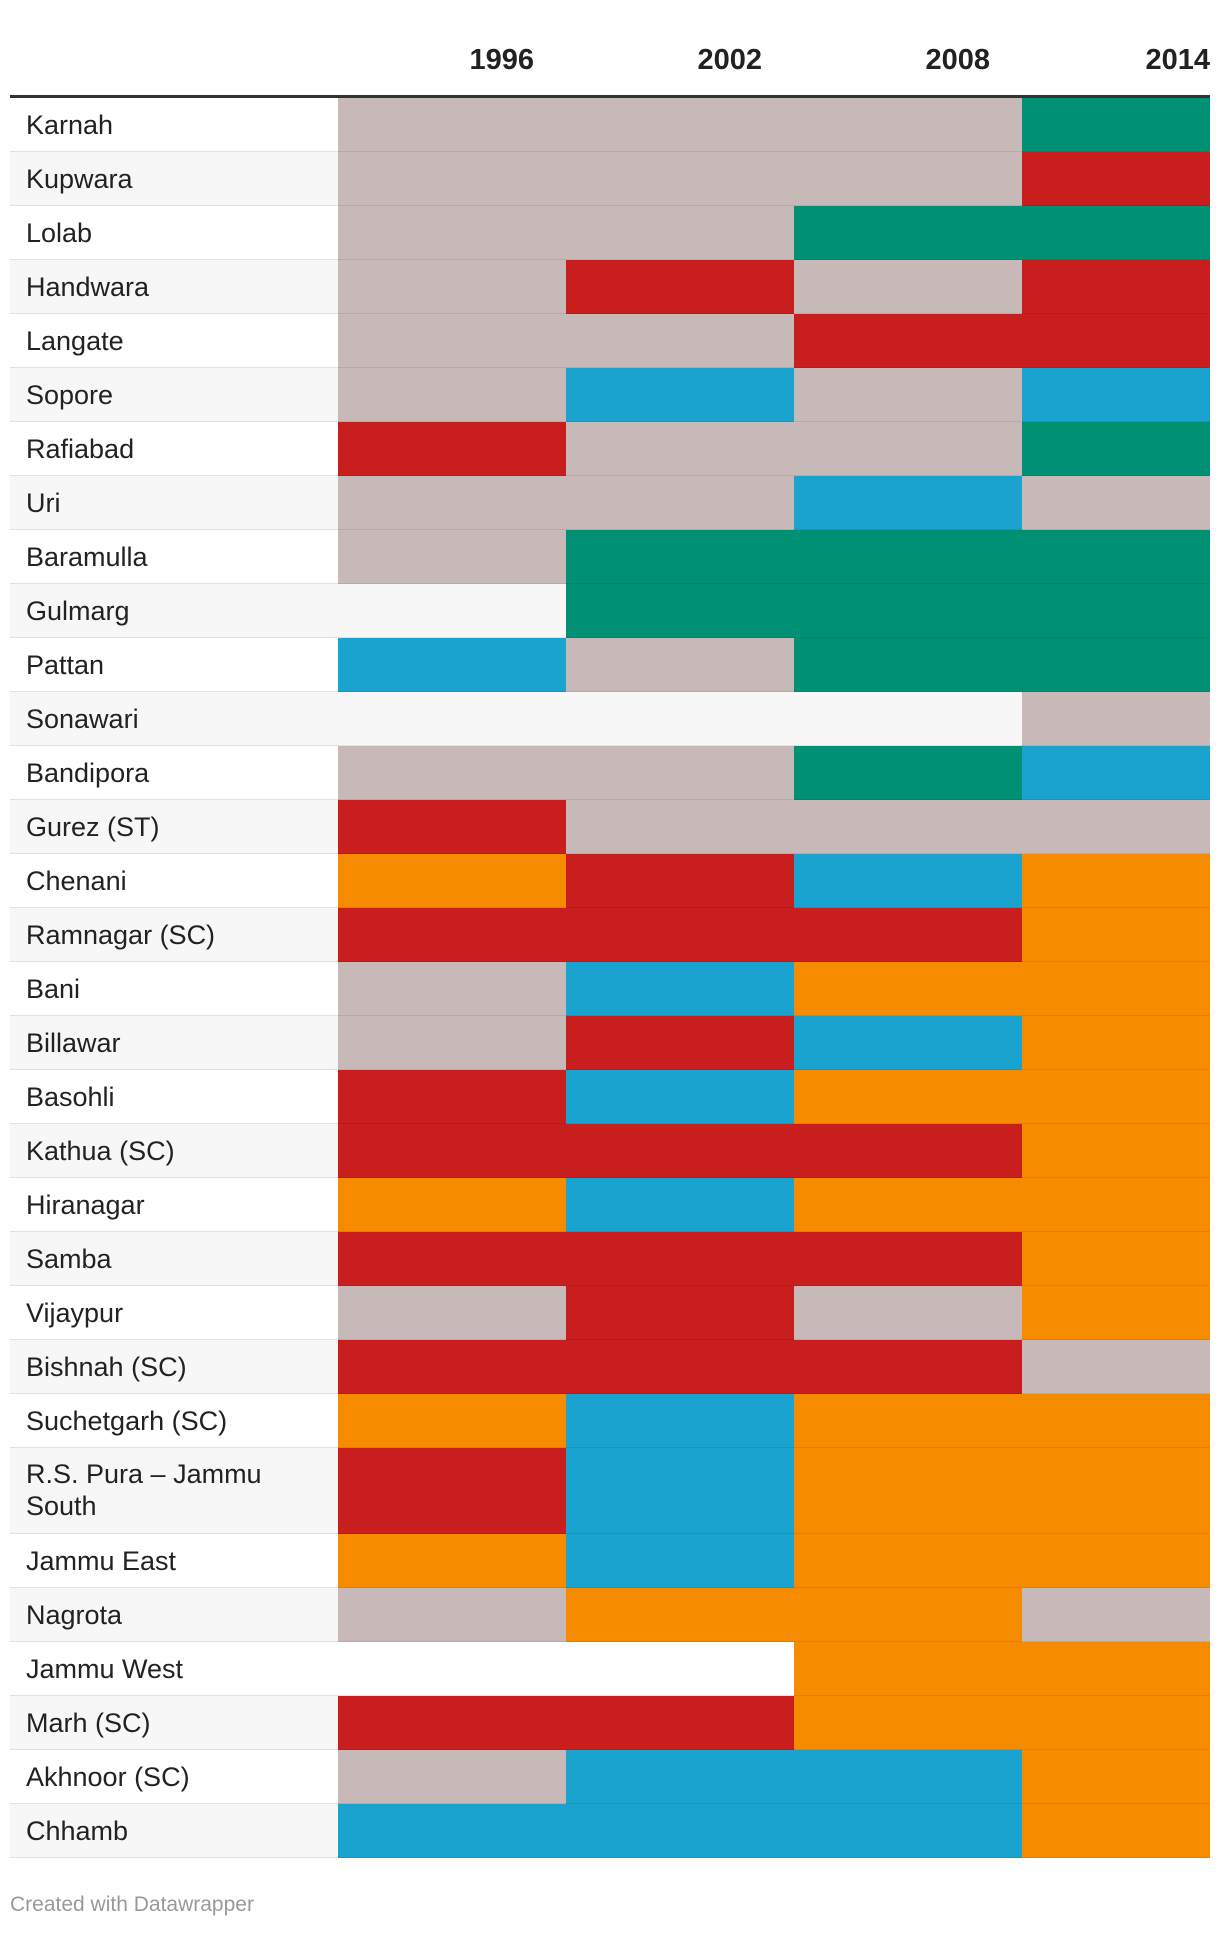  I want to click on row-label: Samba, so click(69, 1259).